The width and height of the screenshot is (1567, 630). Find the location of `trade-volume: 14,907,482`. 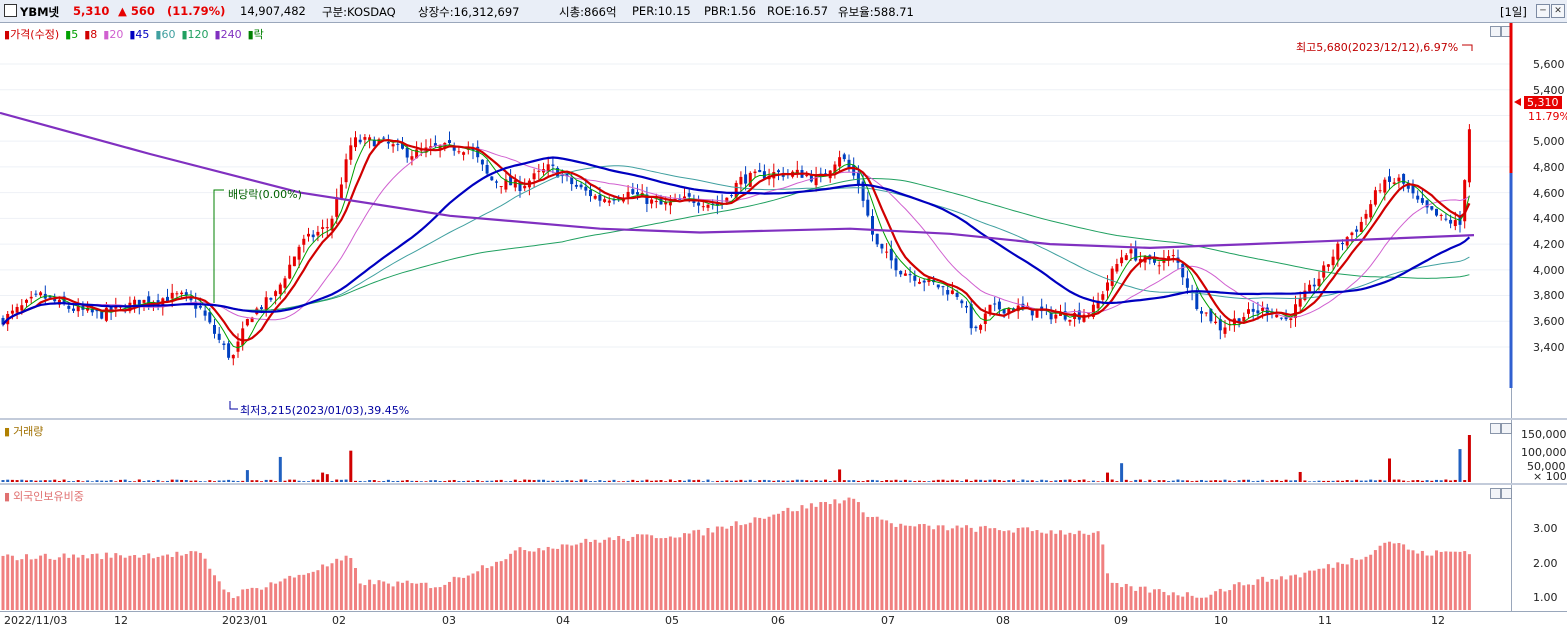

trade-volume: 14,907,482 is located at coordinates (273, 11).